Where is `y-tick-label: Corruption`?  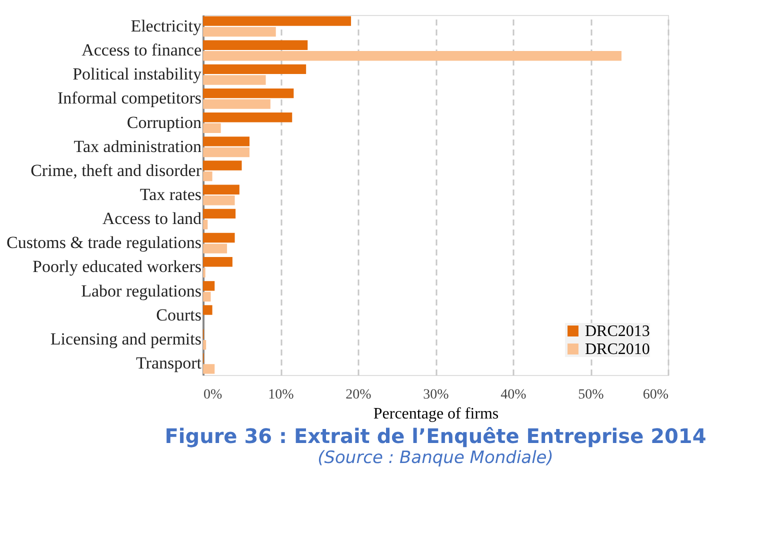
y-tick-label: Corruption is located at coordinates (164, 122).